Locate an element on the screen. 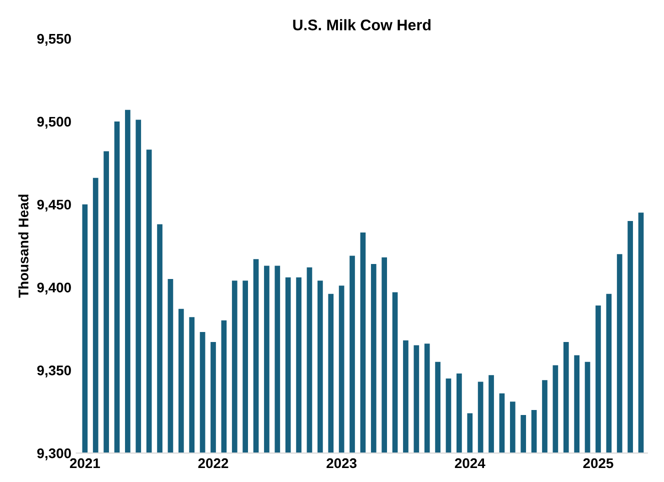  x-tick-label: 2024 is located at coordinates (470, 463).